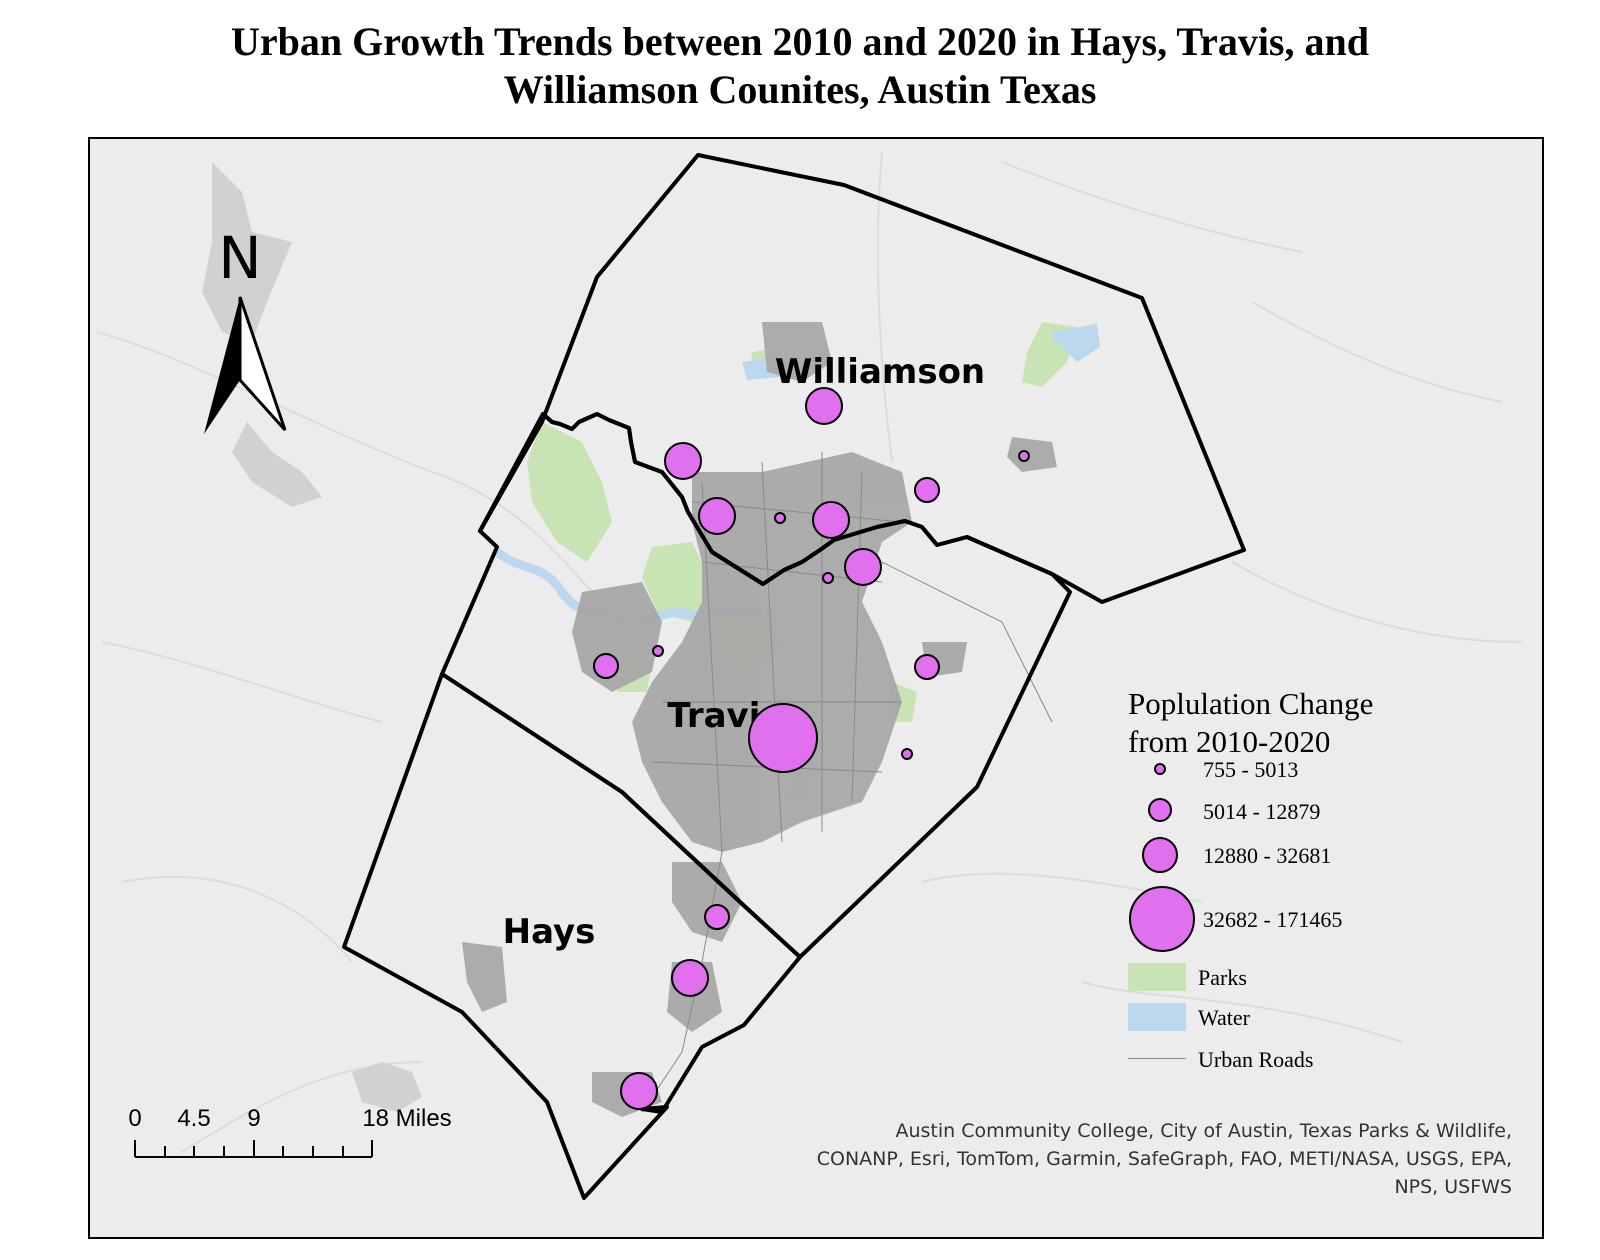 This screenshot has width=1600, height=1260. What do you see at coordinates (1273, 919) in the screenshot?
I see `legend-label-class-4: 32682 - 171465` at bounding box center [1273, 919].